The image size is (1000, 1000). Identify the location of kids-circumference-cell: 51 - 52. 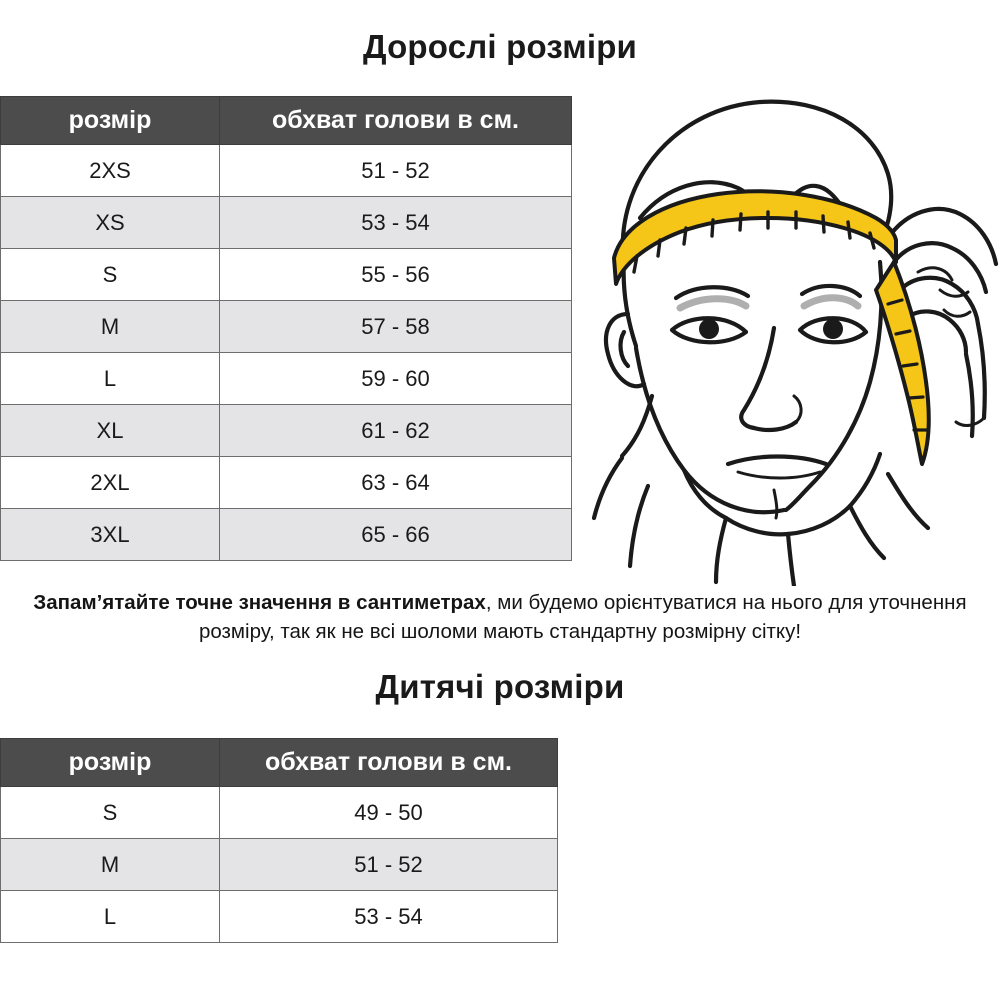
(388, 864).